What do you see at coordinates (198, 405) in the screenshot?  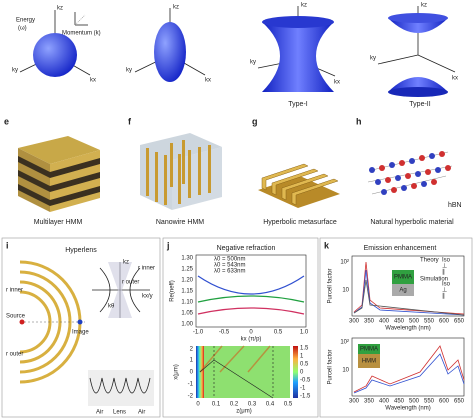 I see `label: 0` at bounding box center [198, 405].